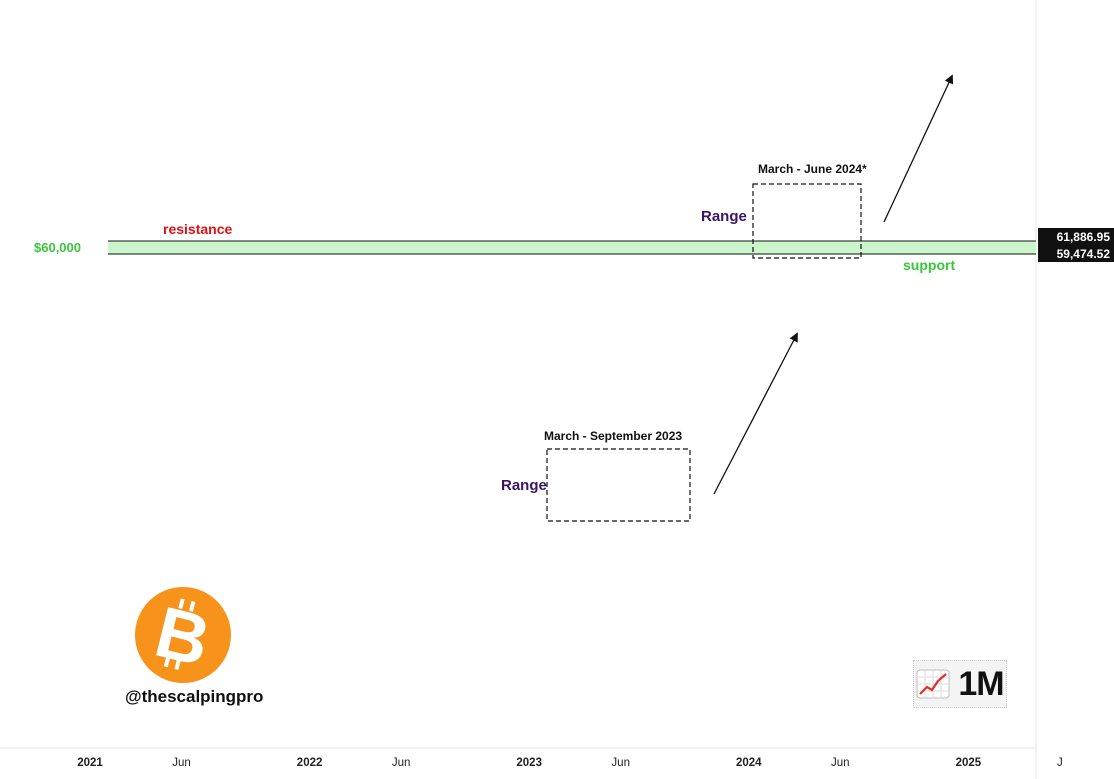 The width and height of the screenshot is (1114, 779). Describe the element at coordinates (933, 684) in the screenshot. I see `chart-increasing-icon` at that location.